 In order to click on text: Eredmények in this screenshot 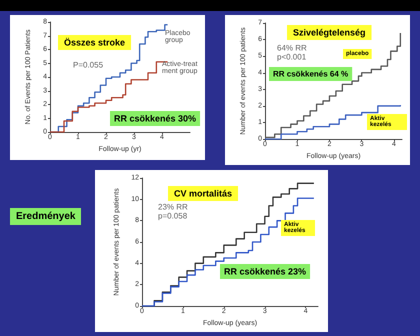, I will do `click(46, 216)`.